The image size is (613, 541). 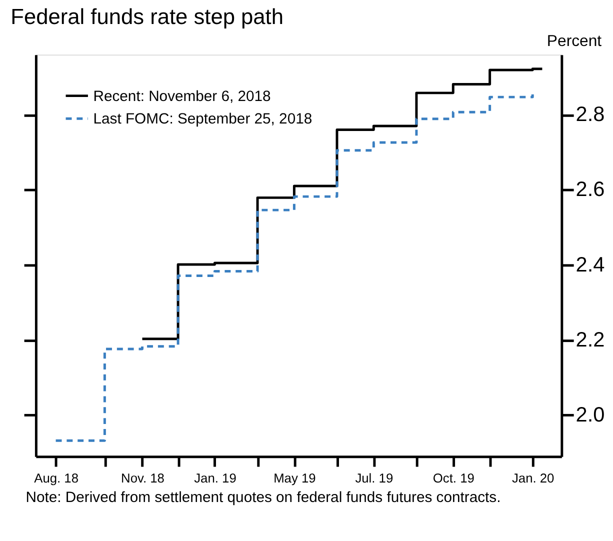 What do you see at coordinates (574, 41) in the screenshot?
I see `y-axis-title: Percent` at bounding box center [574, 41].